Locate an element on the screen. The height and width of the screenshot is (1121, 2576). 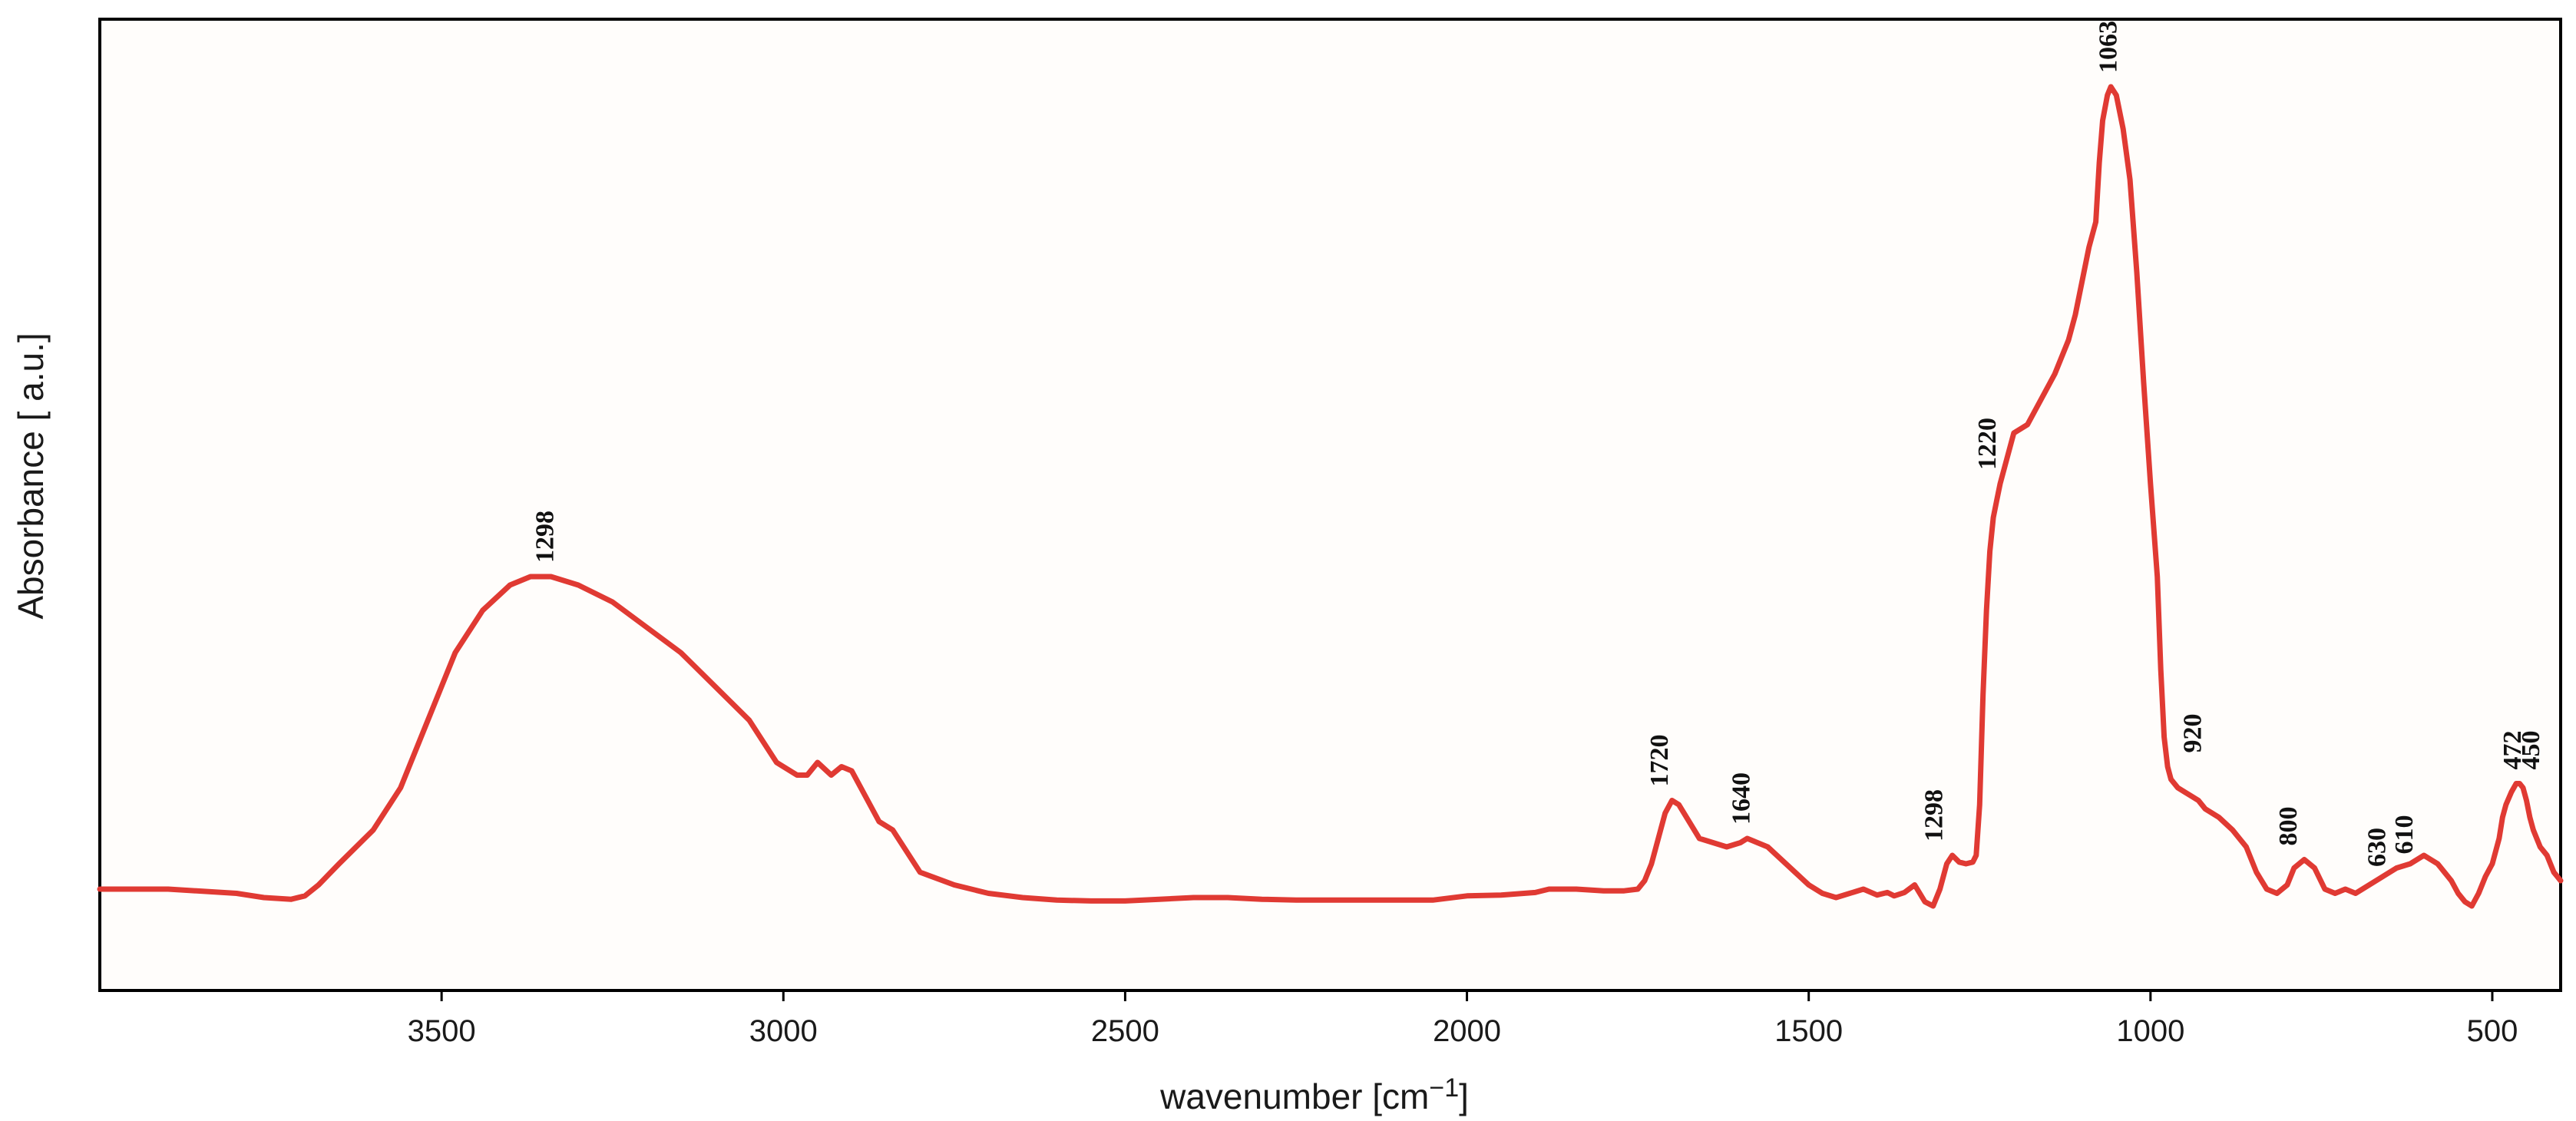
peak-label: 472 is located at coordinates (2512, 750).